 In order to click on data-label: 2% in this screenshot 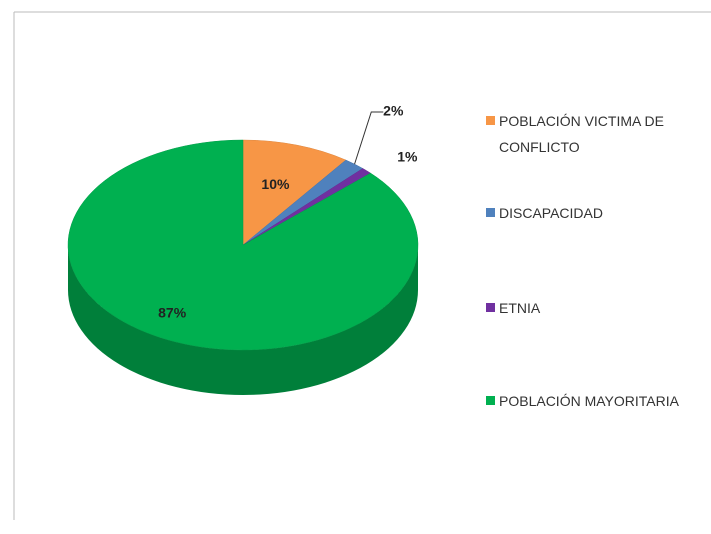, I will do `click(393, 111)`.